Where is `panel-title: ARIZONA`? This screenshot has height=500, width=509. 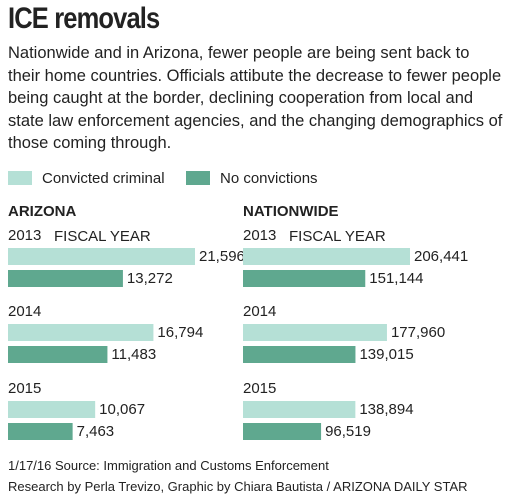 panel-title: ARIZONA is located at coordinates (42, 211).